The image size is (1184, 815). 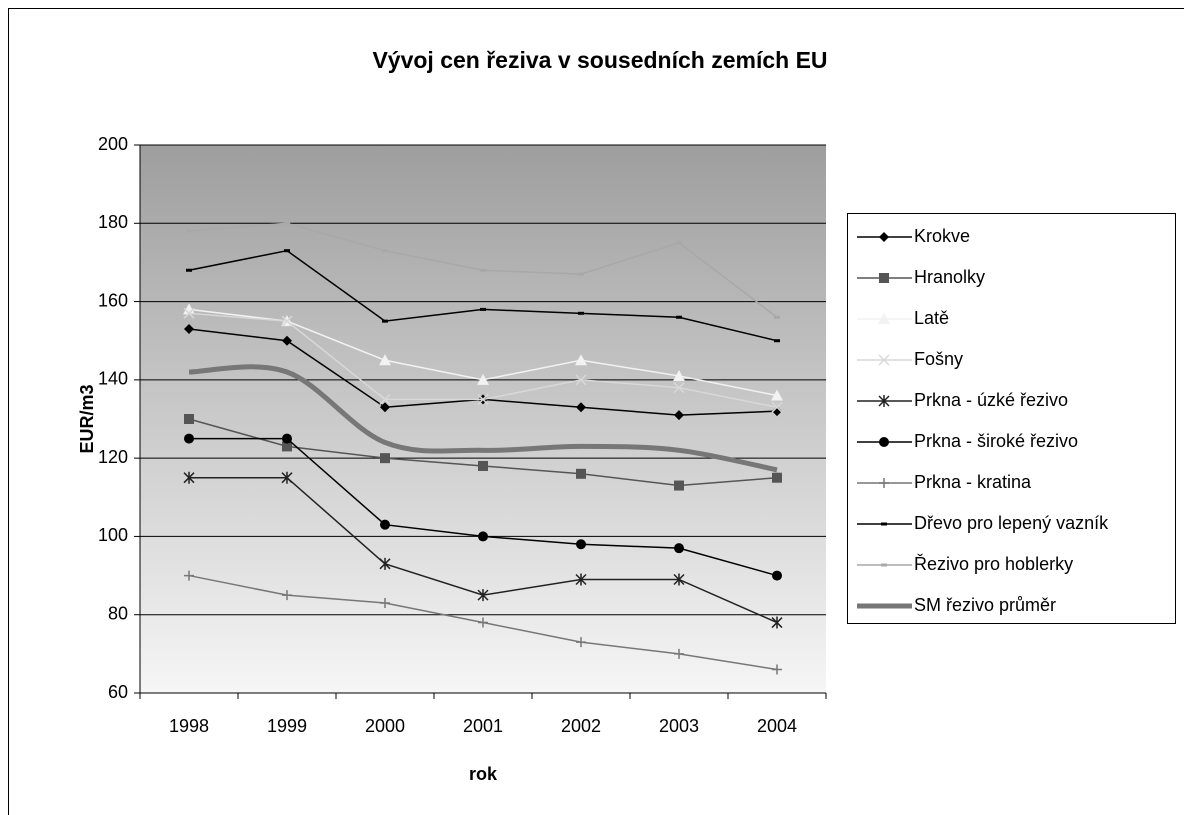 What do you see at coordinates (581, 726) in the screenshot?
I see `x-tick-label: 2002` at bounding box center [581, 726].